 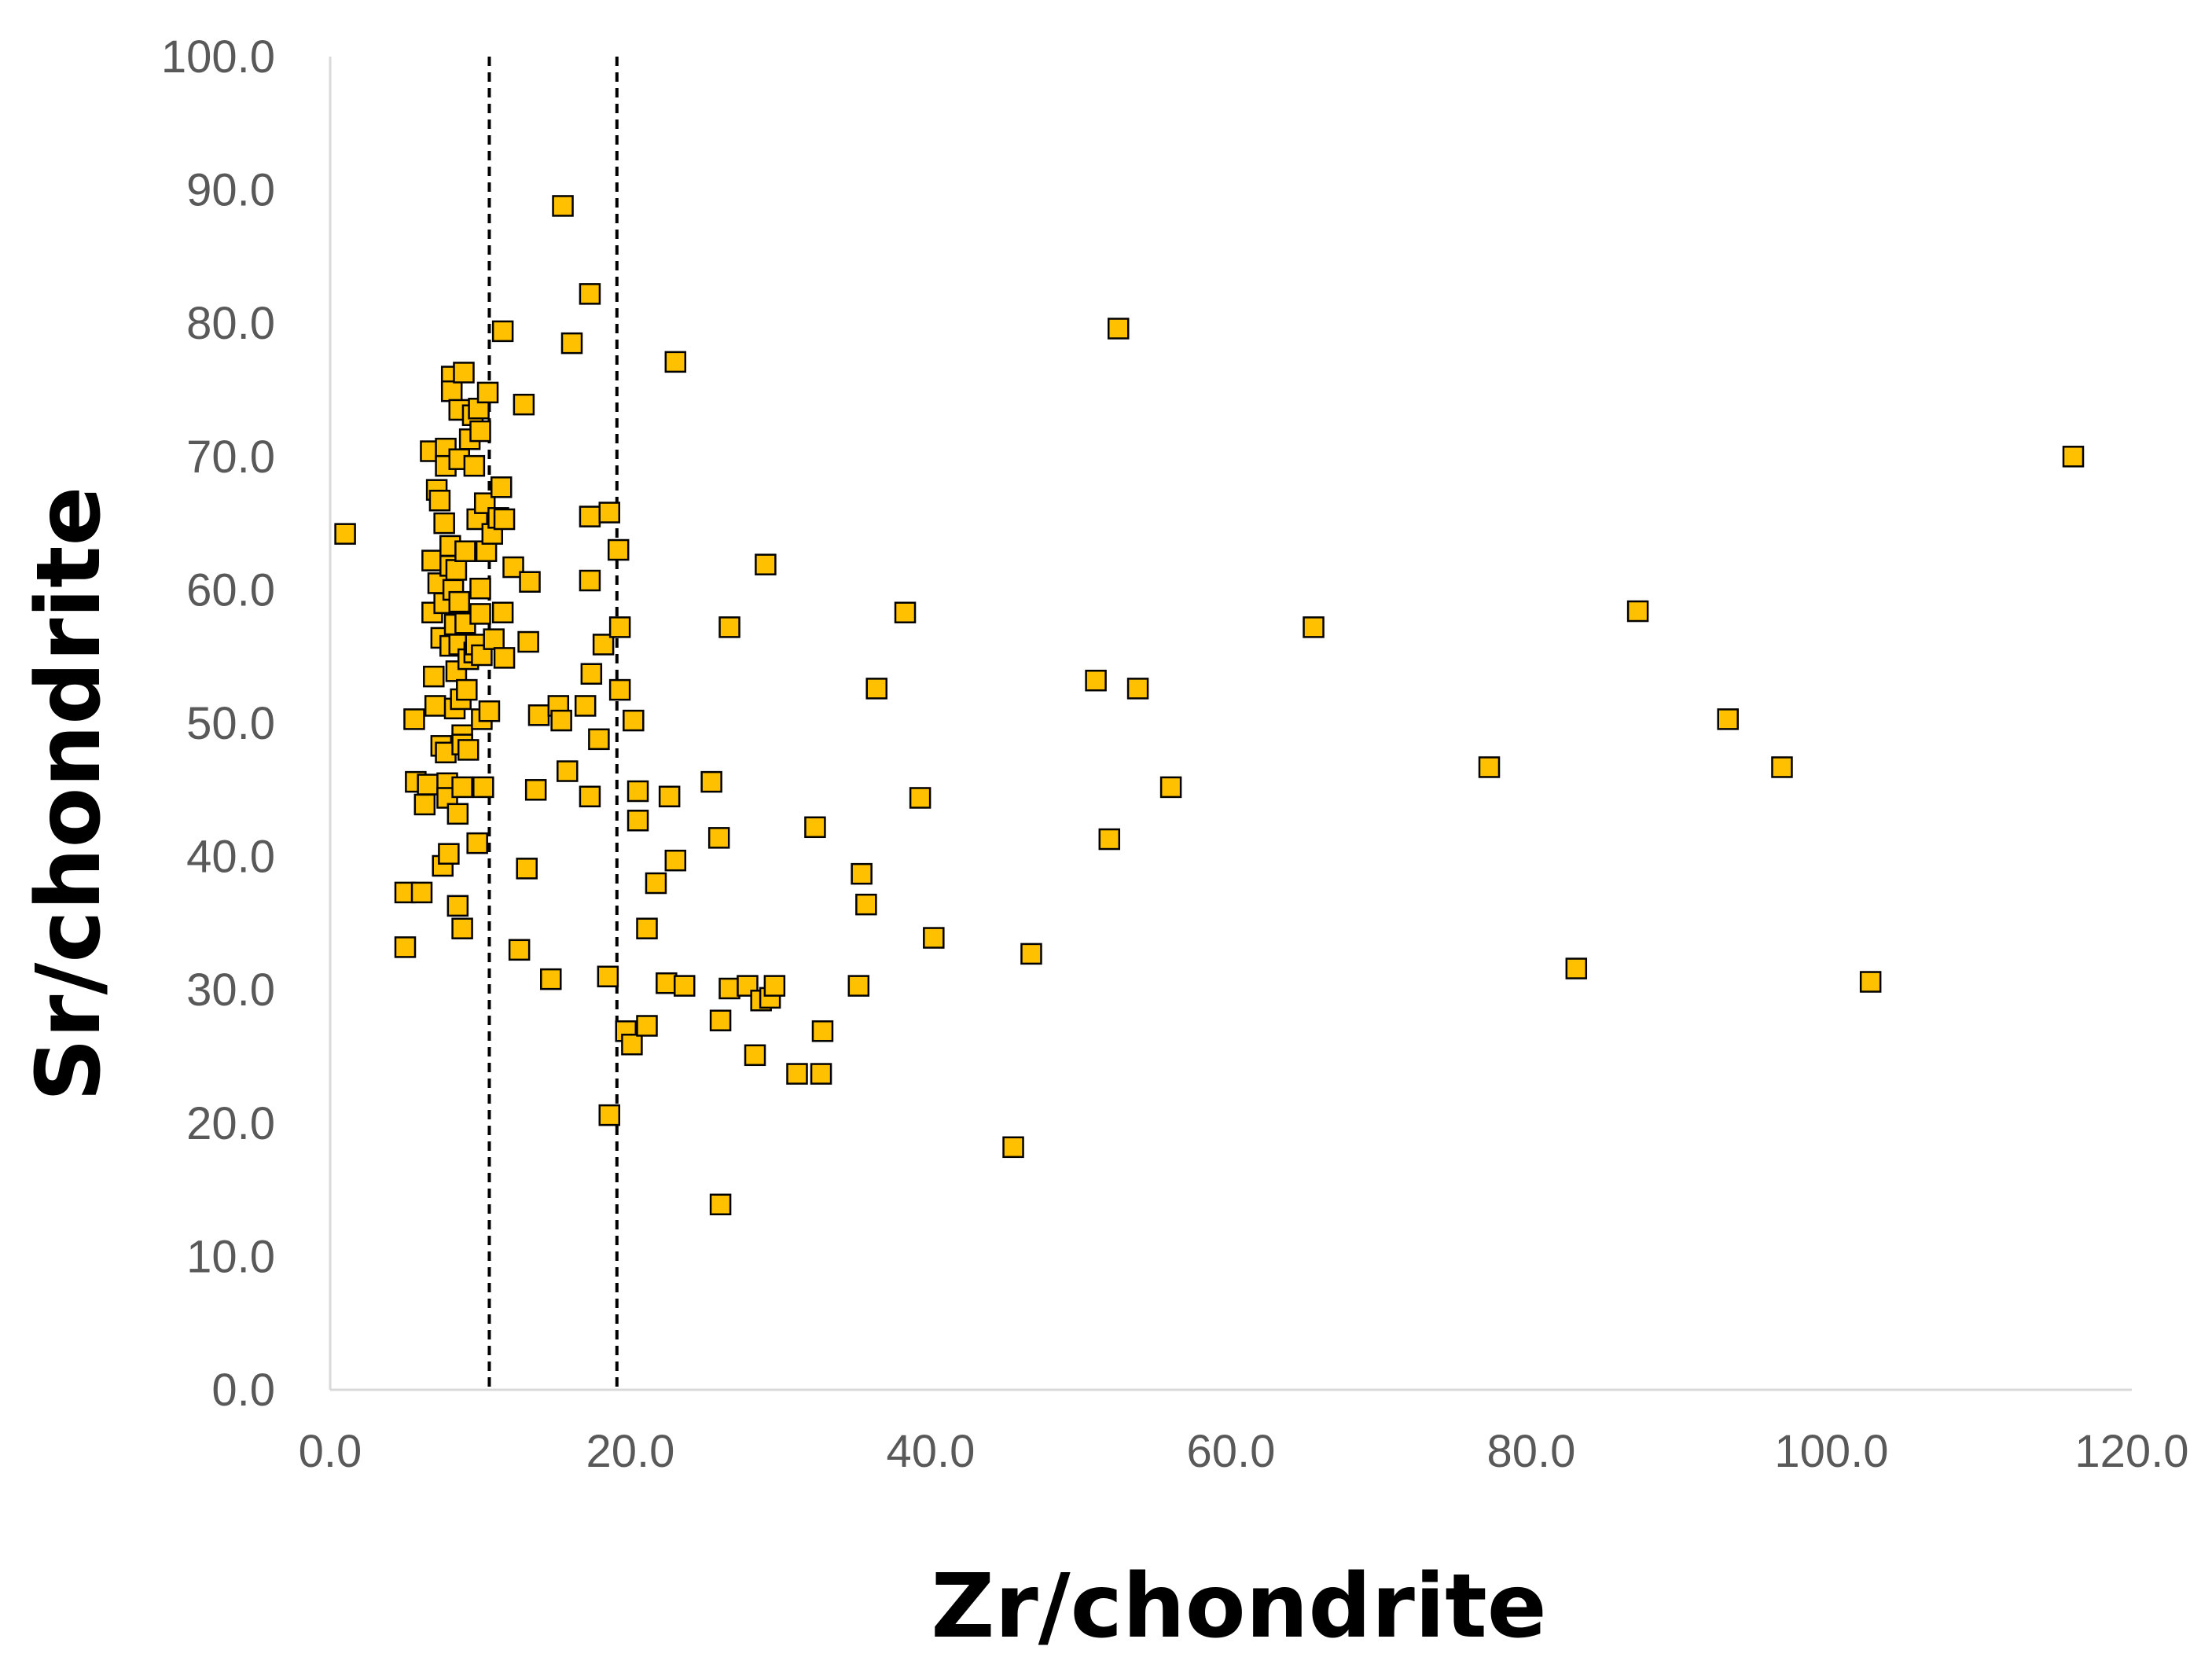 What do you see at coordinates (1231, 1451) in the screenshot?
I see `x-tick-label: 60.0` at bounding box center [1231, 1451].